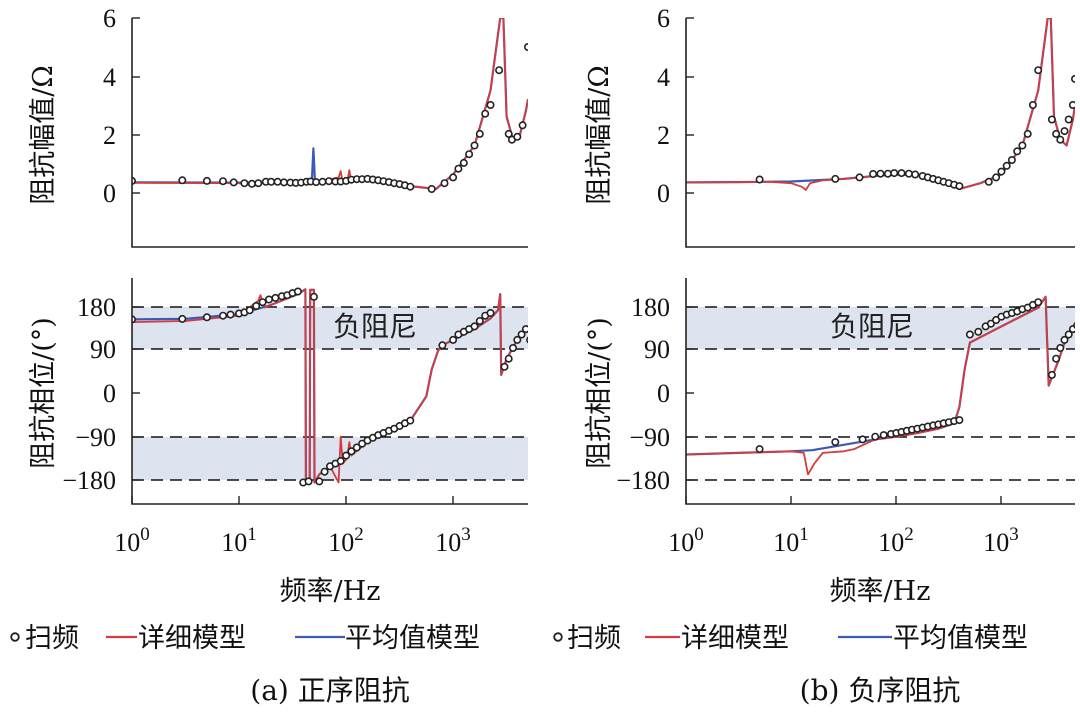  Describe the element at coordinates (103, 349) in the screenshot. I see `ytick-label: 90` at that location.